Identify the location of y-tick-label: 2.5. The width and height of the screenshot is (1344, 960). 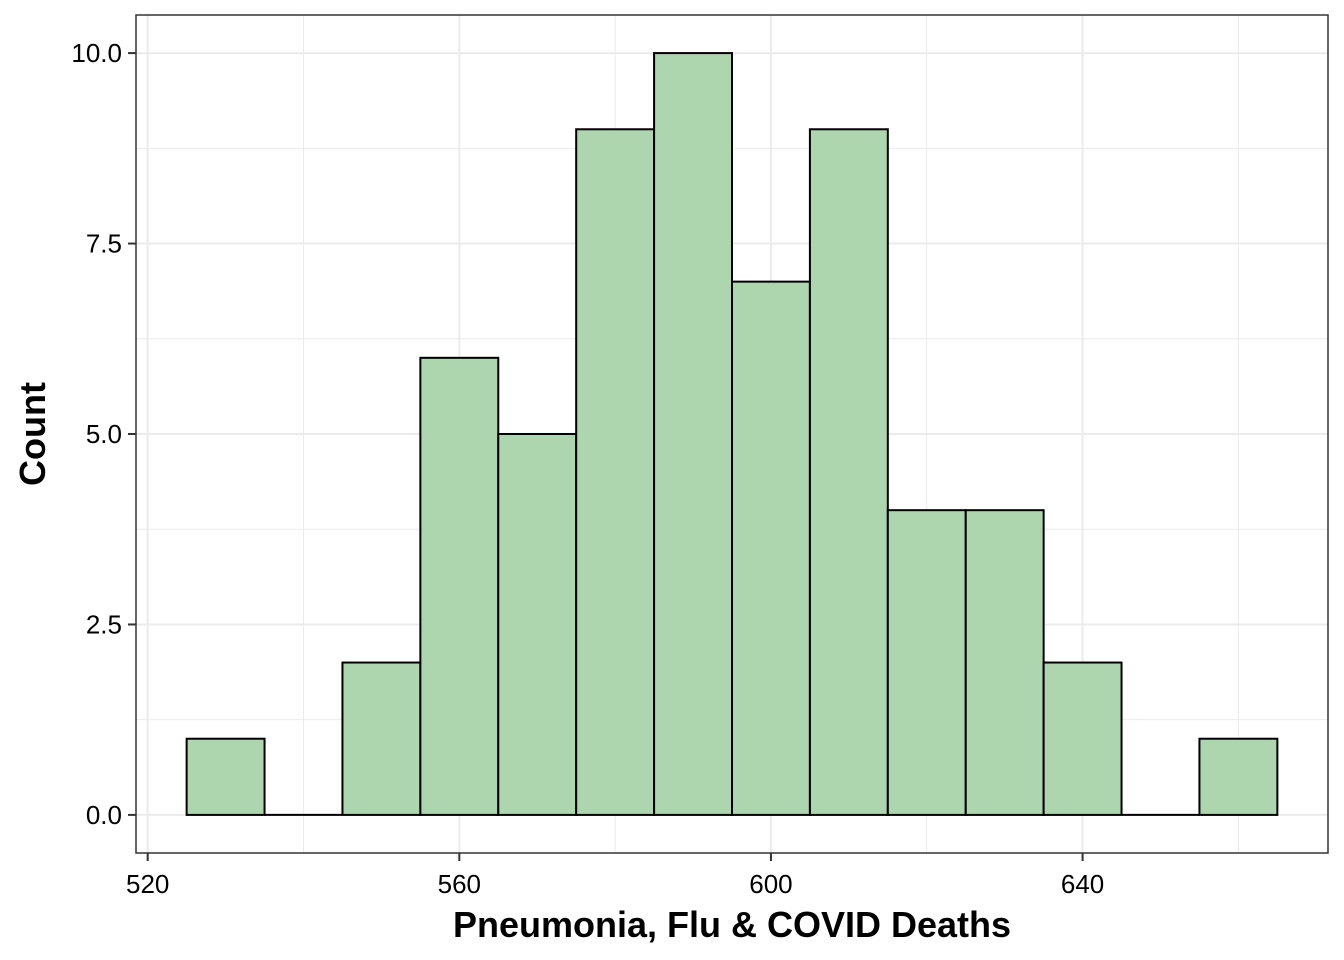
(104, 624).